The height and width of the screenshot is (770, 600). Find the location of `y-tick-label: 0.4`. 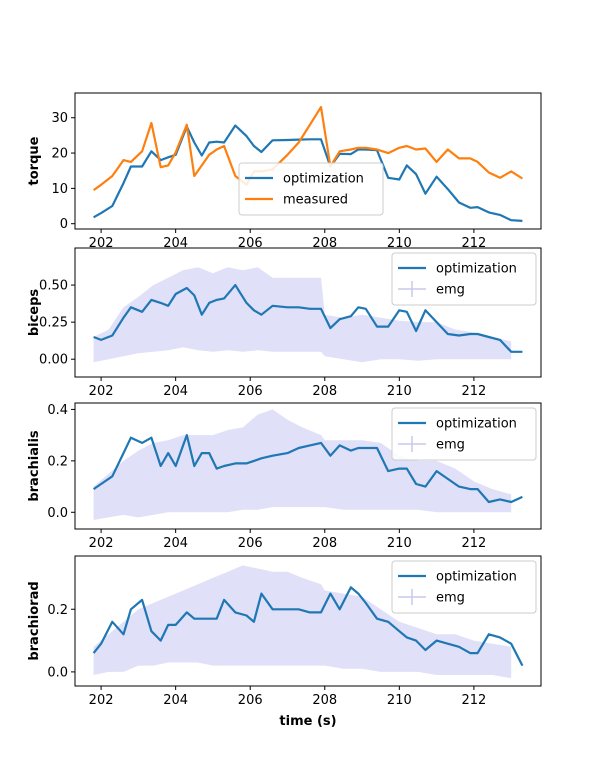

y-tick-label: 0.4 is located at coordinates (57, 410).